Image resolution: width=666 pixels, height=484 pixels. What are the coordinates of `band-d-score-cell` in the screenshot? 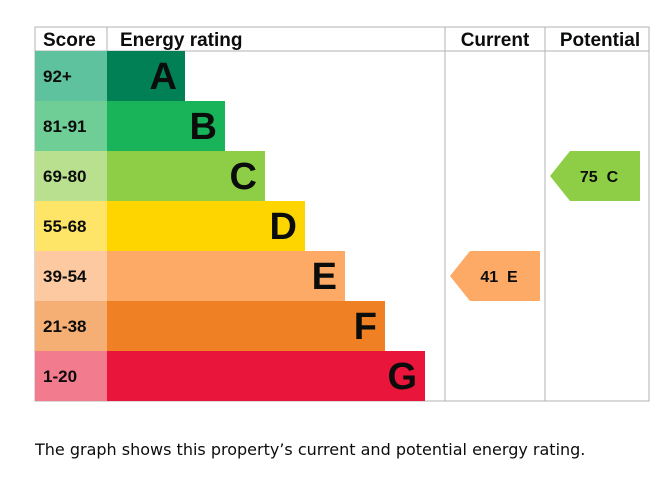 It's located at (71, 226).